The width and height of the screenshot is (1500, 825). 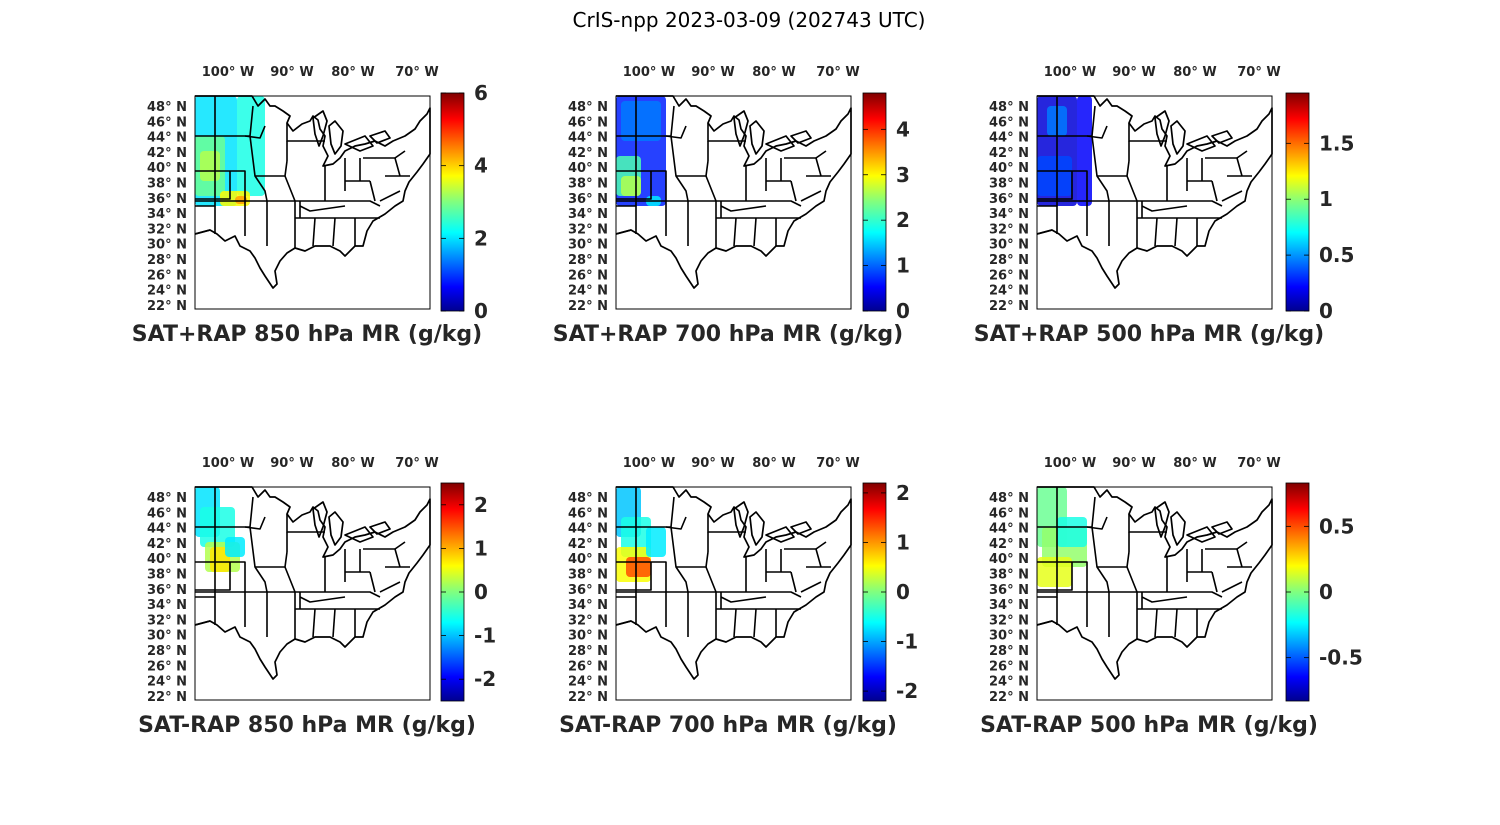 What do you see at coordinates (874, 202) in the screenshot?
I see `colorbar-frame` at bounding box center [874, 202].